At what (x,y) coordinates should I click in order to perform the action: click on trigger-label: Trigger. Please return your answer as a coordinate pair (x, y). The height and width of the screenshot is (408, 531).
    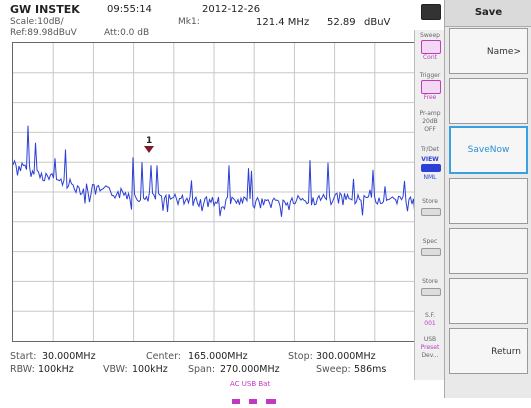
    Looking at the image, I should click on (430, 75).